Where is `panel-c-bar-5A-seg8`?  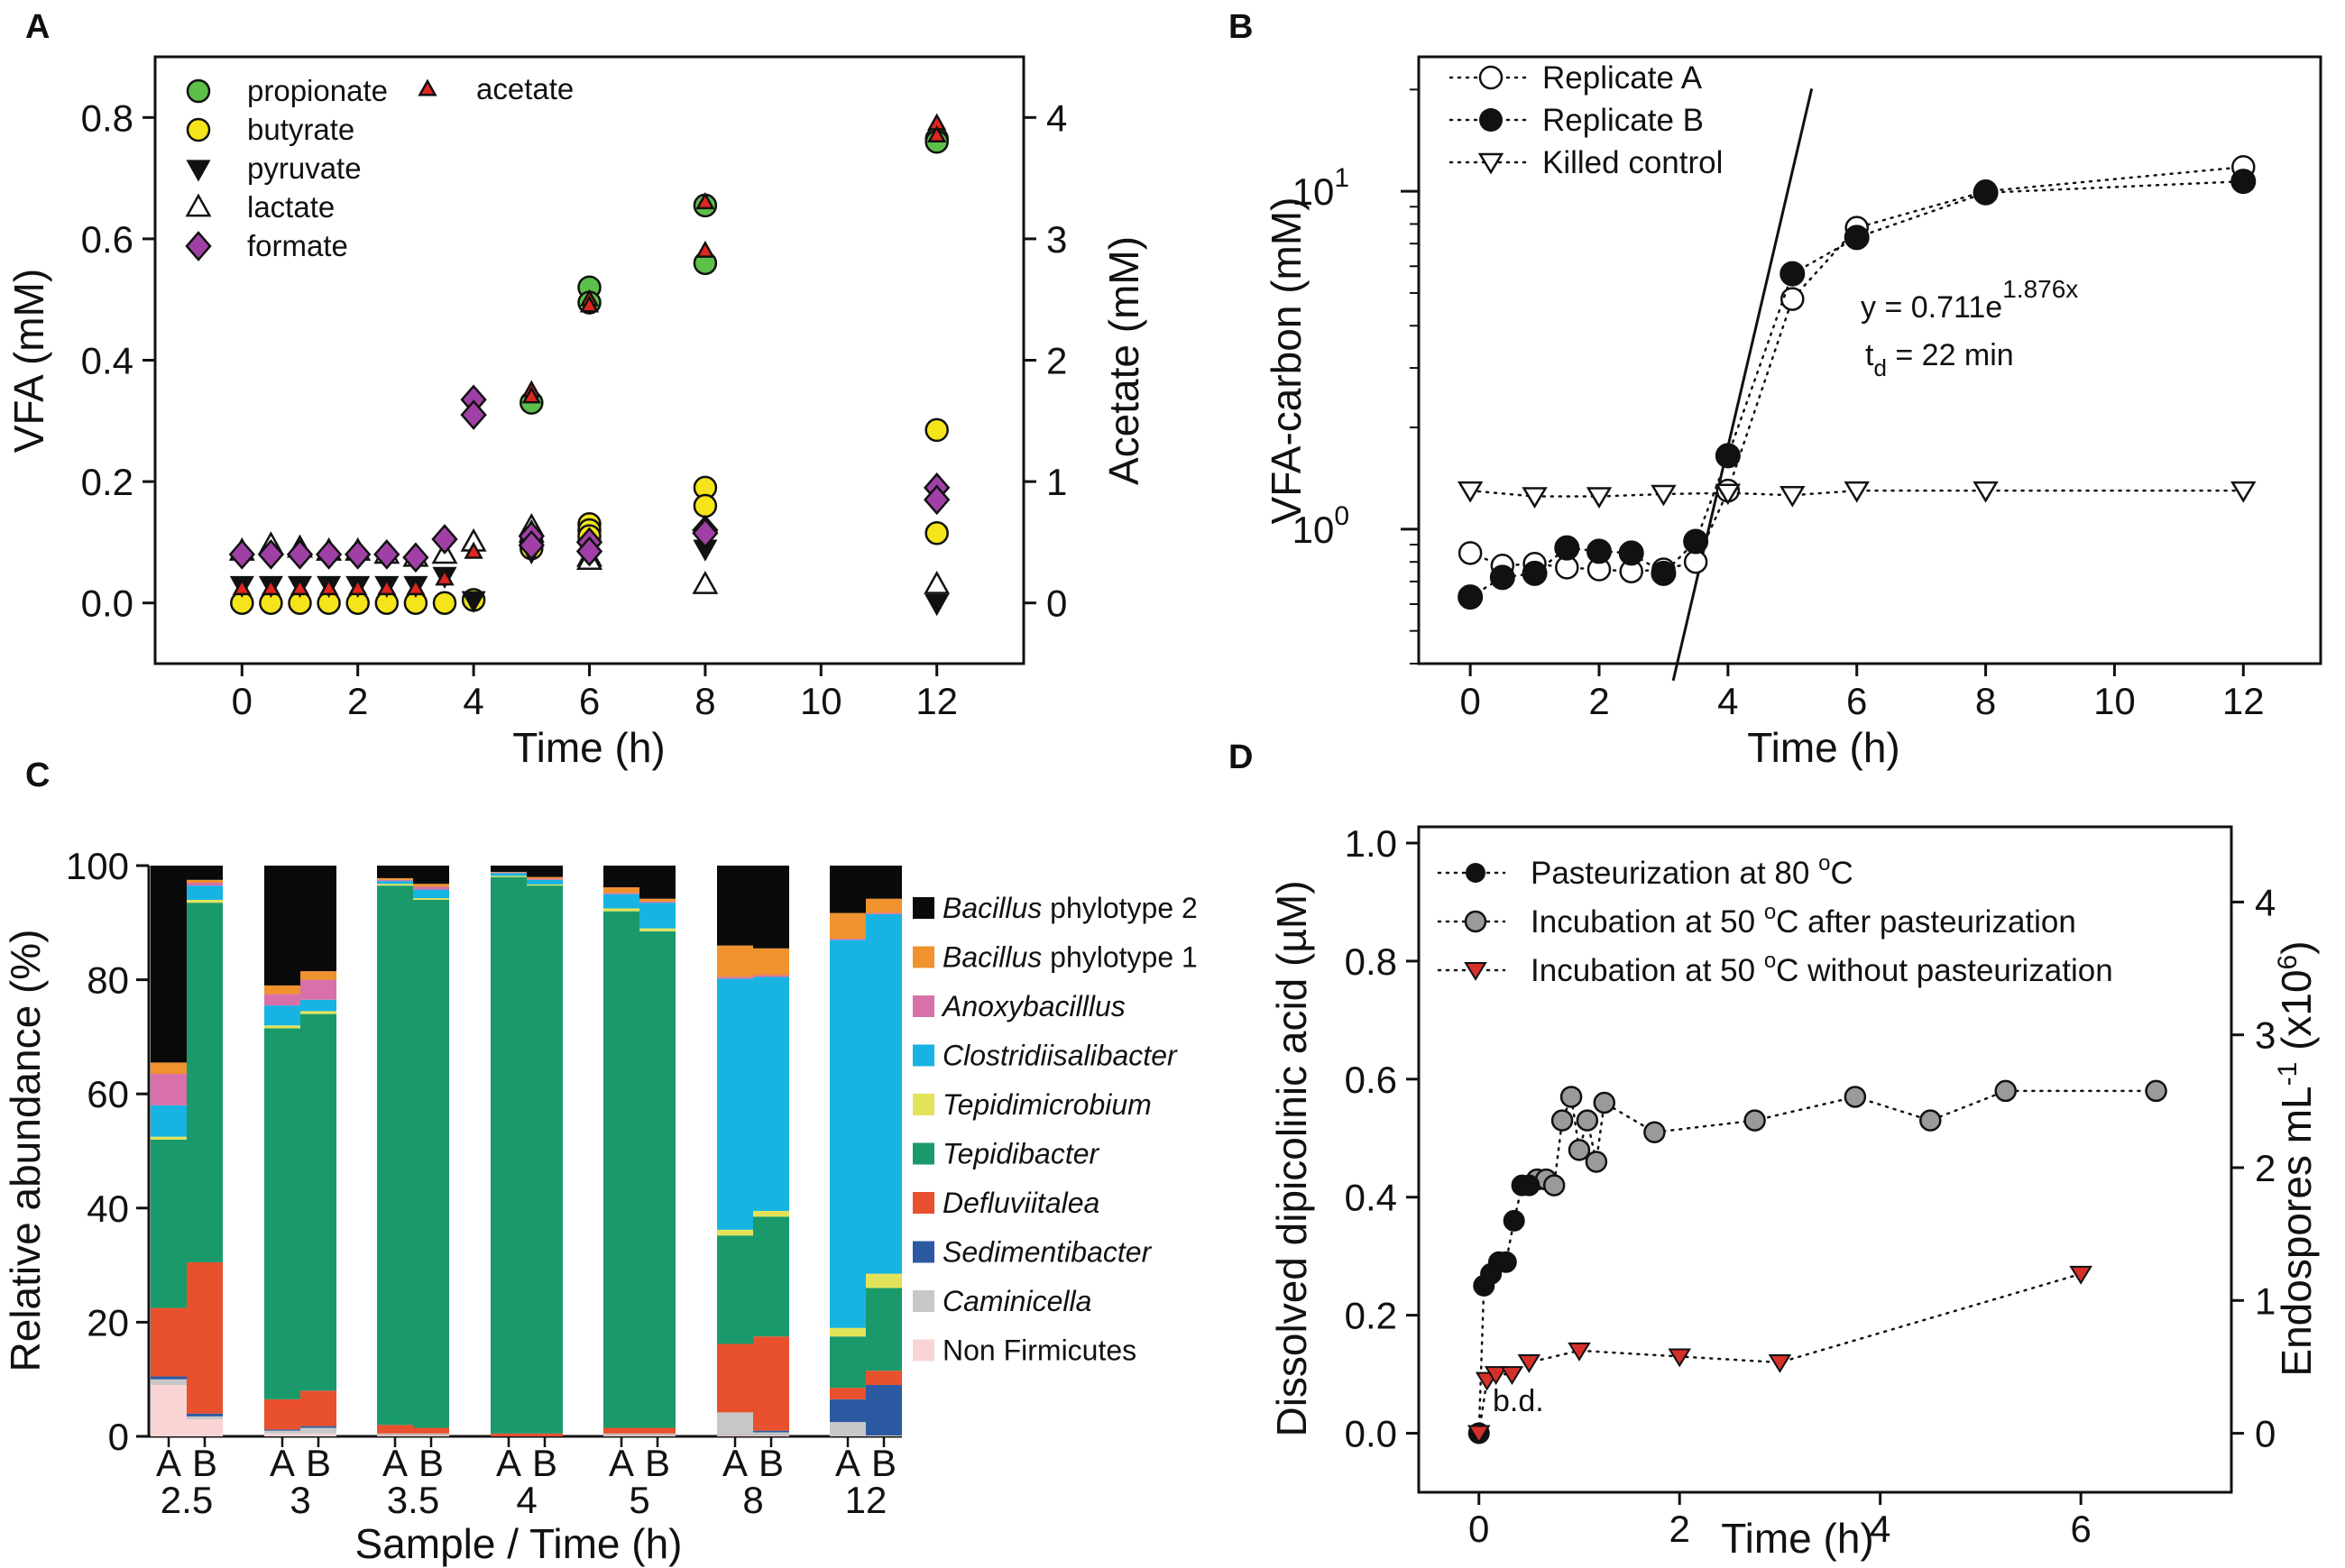
panel-c-bar-5A-seg8 is located at coordinates (621, 890).